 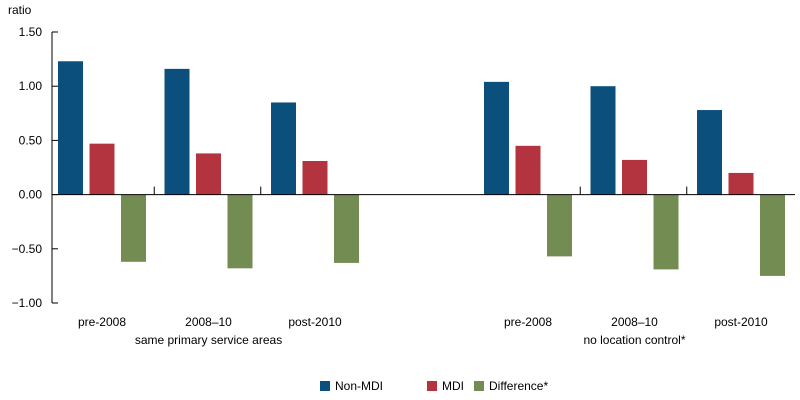 What do you see at coordinates (31, 140) in the screenshot?
I see `y-tick-label: 0.50` at bounding box center [31, 140].